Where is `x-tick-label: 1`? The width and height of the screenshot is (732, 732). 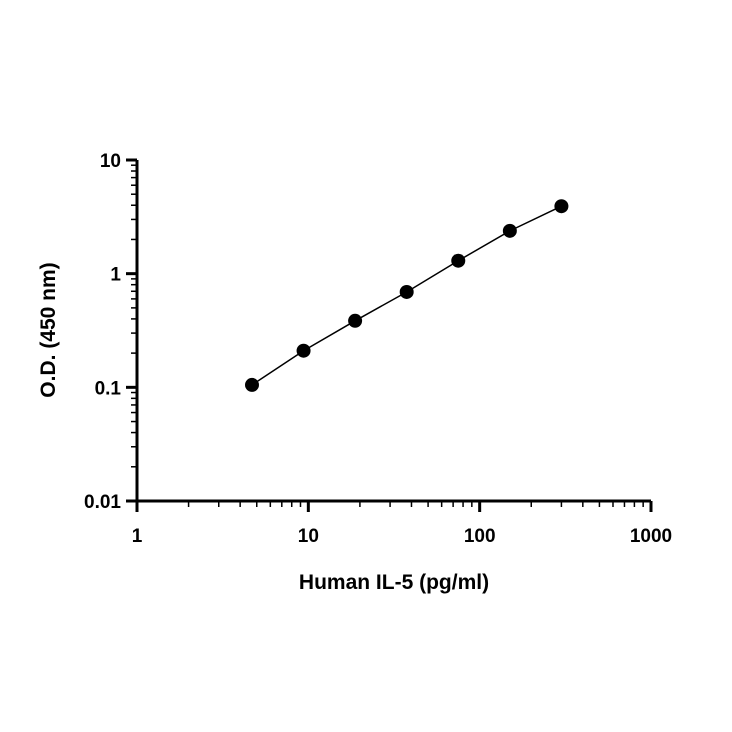 x-tick-label: 1 is located at coordinates (137, 536).